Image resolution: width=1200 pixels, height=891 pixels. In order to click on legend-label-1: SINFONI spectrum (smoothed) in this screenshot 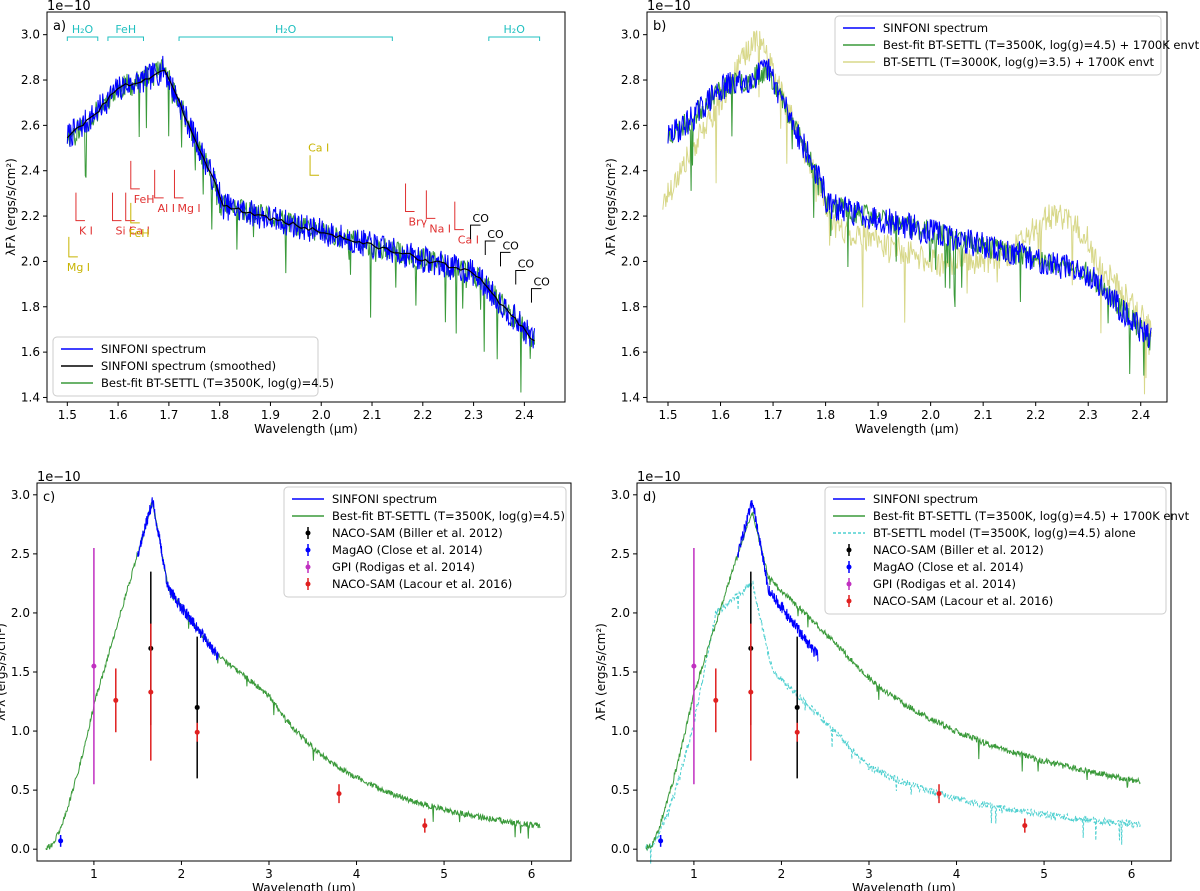, I will do `click(188, 366)`.